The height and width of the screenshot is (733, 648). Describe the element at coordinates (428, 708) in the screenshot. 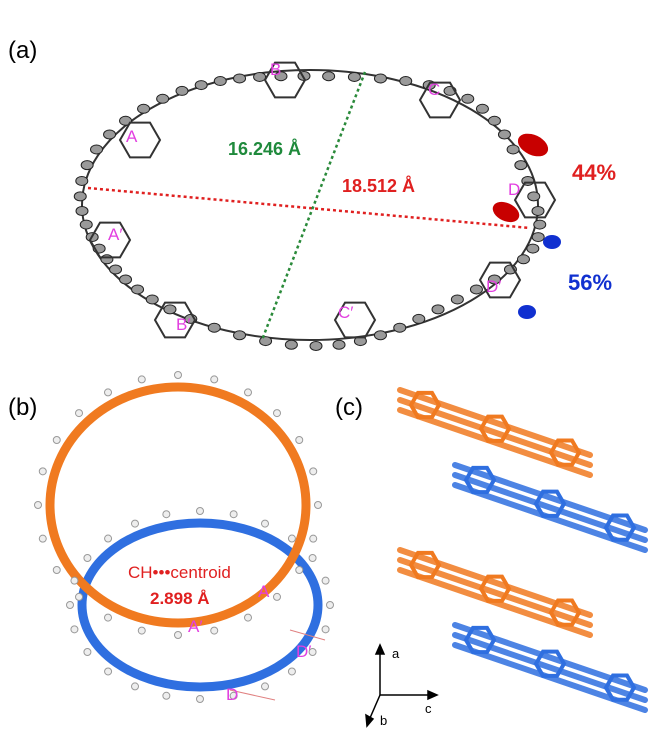

I see `axis-label: c` at that location.